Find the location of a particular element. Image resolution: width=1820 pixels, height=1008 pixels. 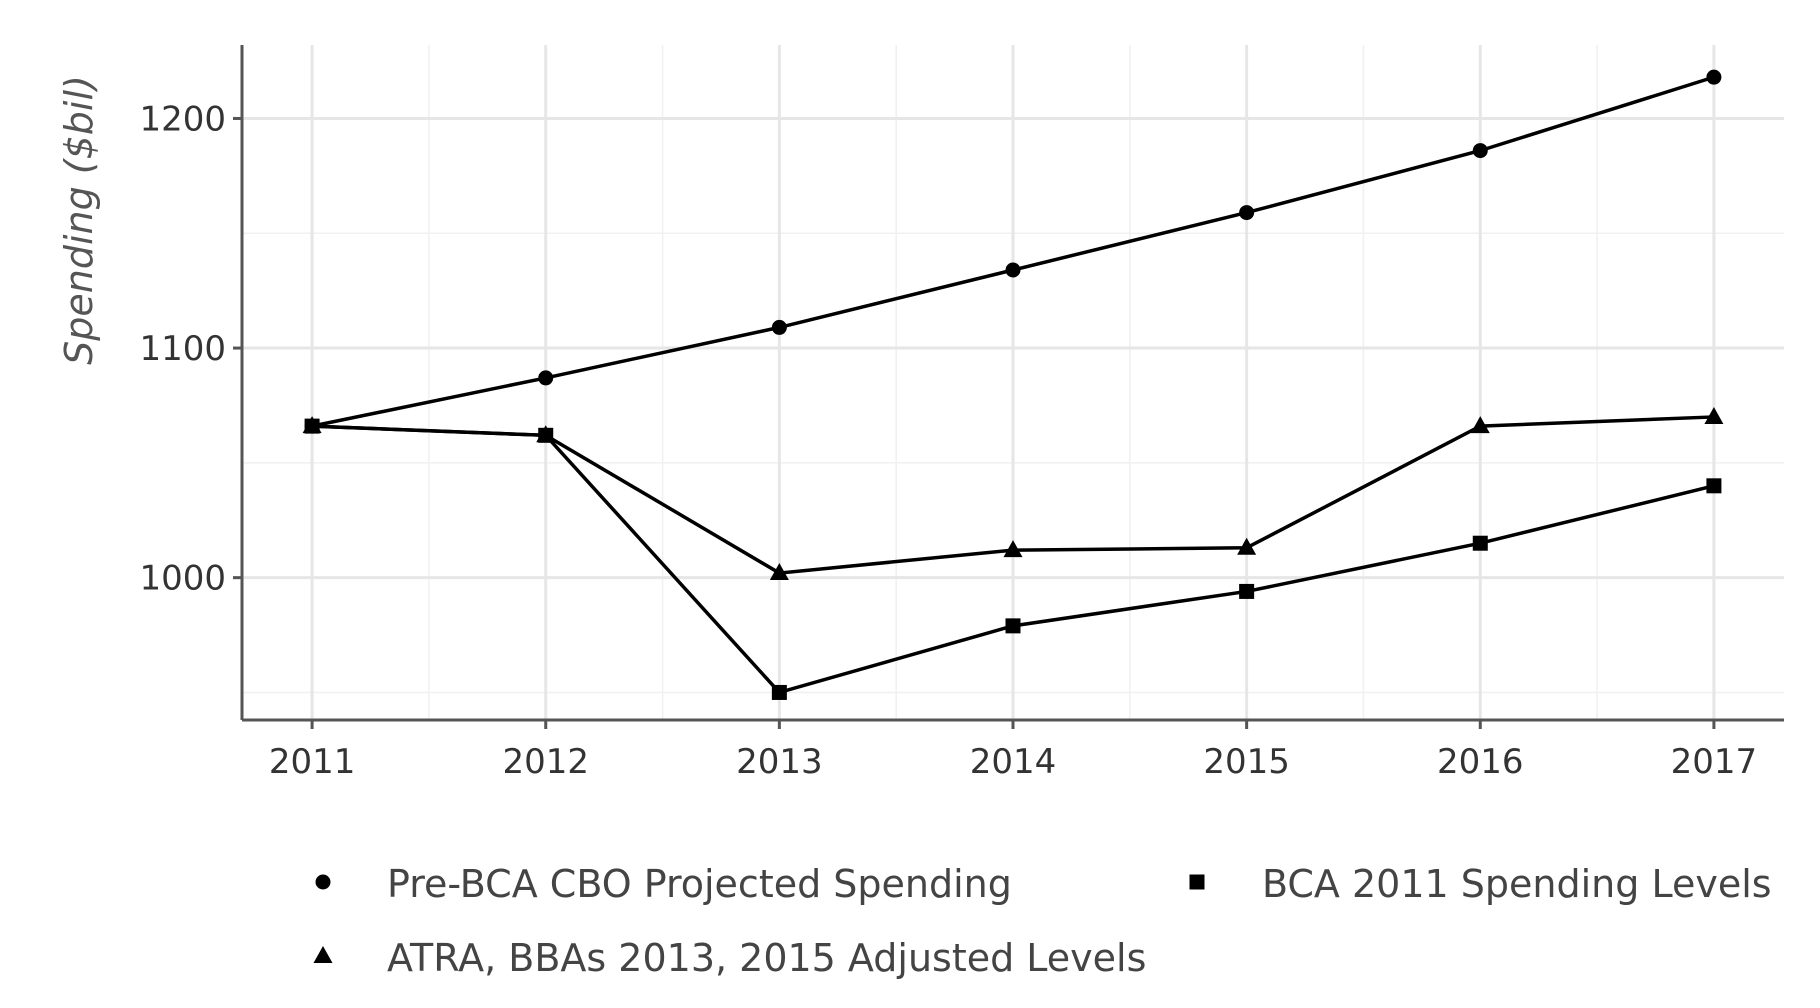

legend-marker-square is located at coordinates (1197, 882).